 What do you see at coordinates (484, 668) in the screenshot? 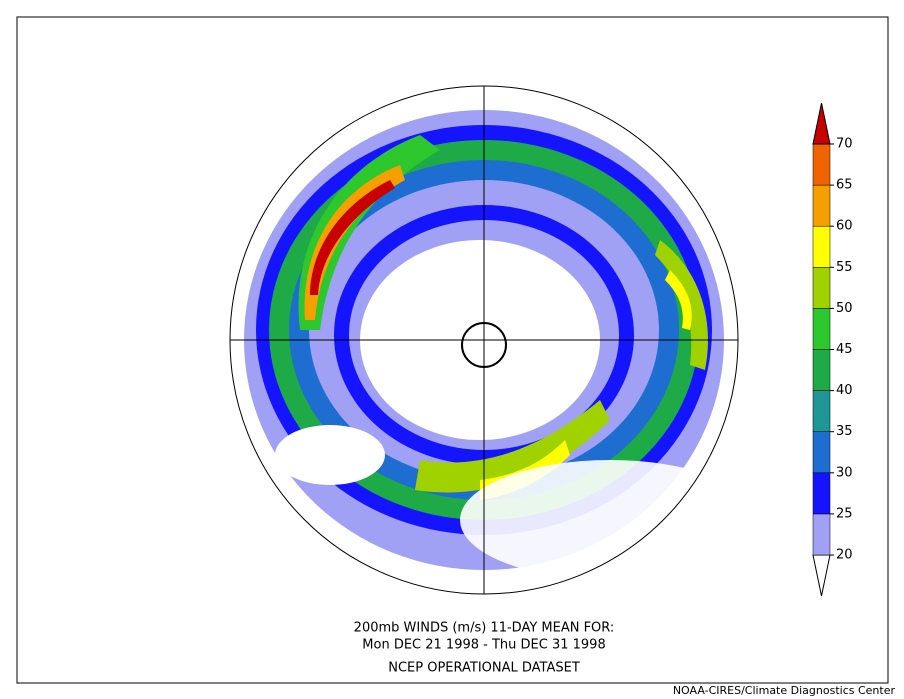
I see `title-line: NCEP OPERATIONAL DATASET` at bounding box center [484, 668].